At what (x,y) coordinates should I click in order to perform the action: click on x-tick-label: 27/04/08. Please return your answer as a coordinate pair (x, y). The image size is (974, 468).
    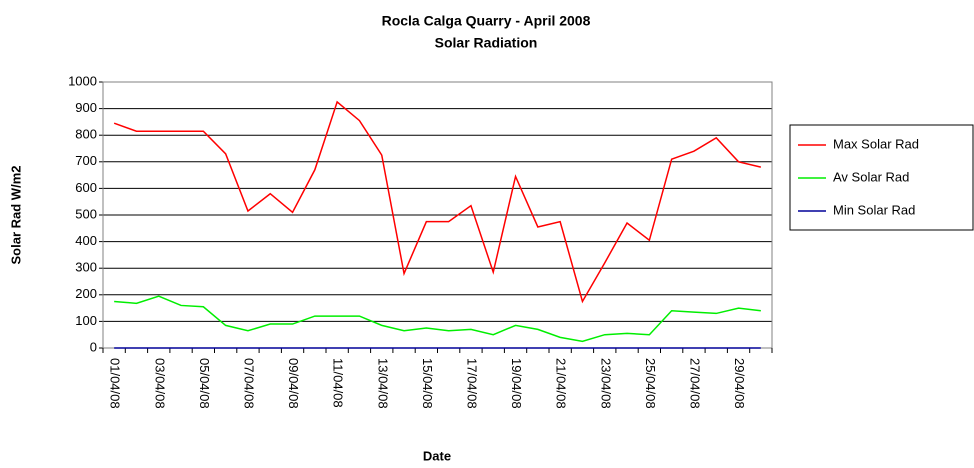
    Looking at the image, I should click on (695, 383).